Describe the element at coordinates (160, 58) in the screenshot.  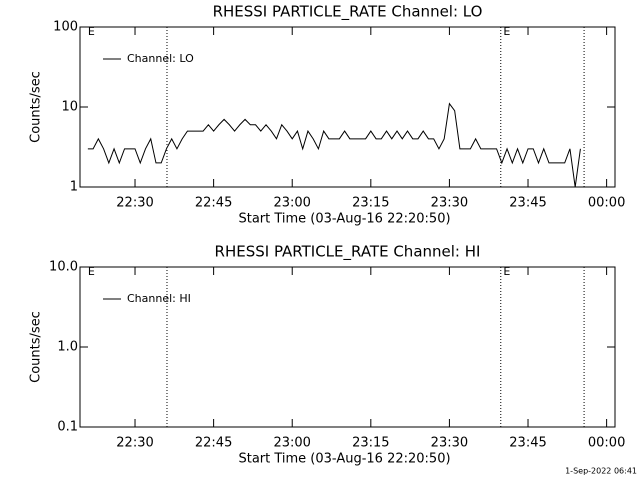
I see `legend-label: Channel: LO` at that location.